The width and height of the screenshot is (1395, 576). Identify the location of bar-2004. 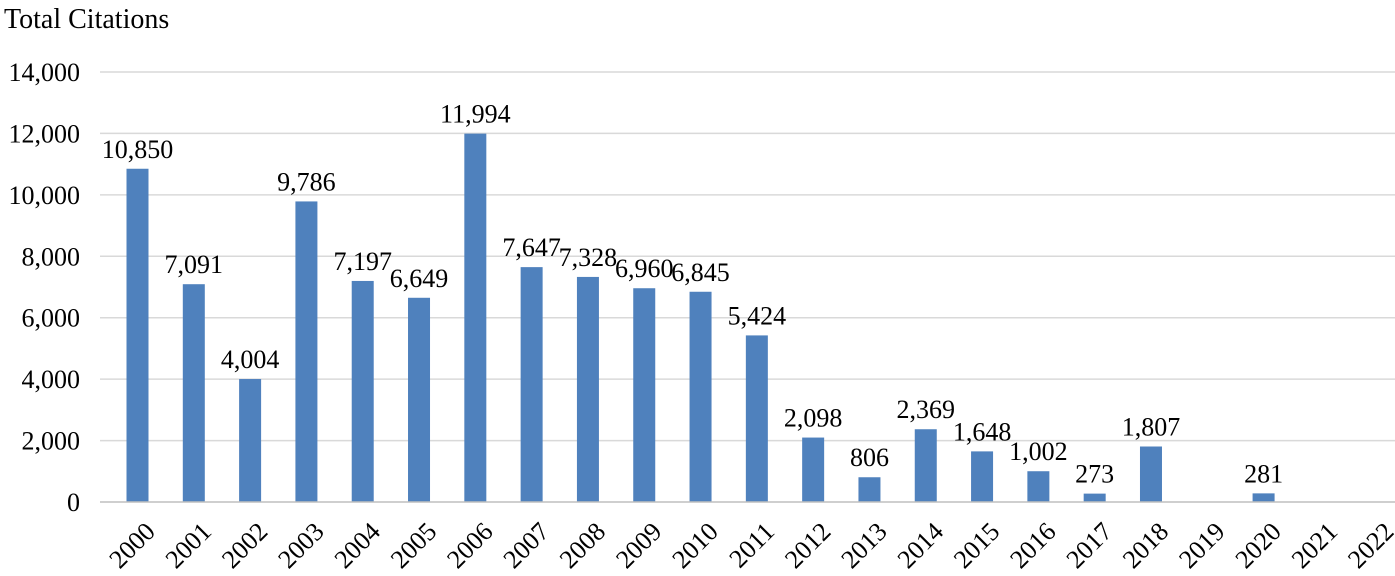
(362, 391).